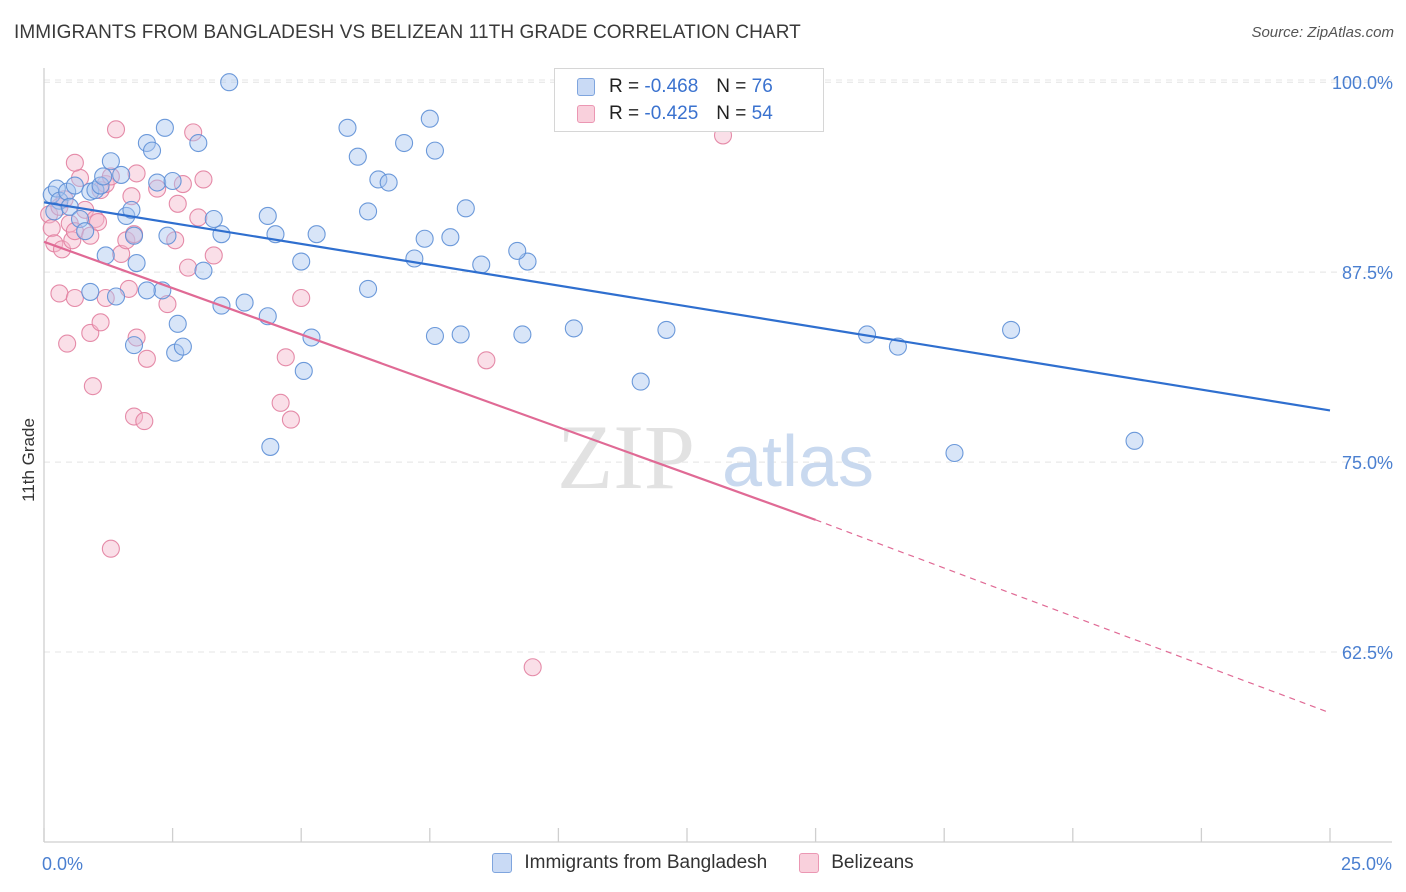 The width and height of the screenshot is (1406, 892). I want to click on y-tick-label: 75.0%, so click(1367, 463).